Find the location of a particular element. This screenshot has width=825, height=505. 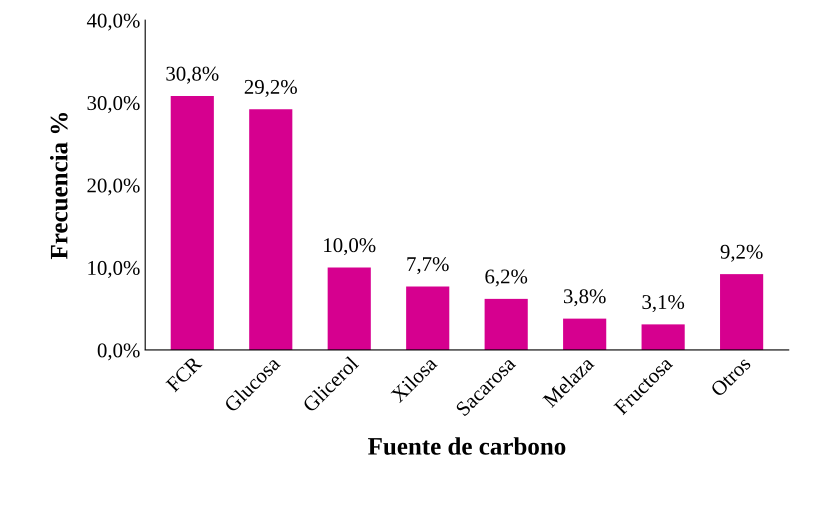

data-label: 30,8% is located at coordinates (192, 75).